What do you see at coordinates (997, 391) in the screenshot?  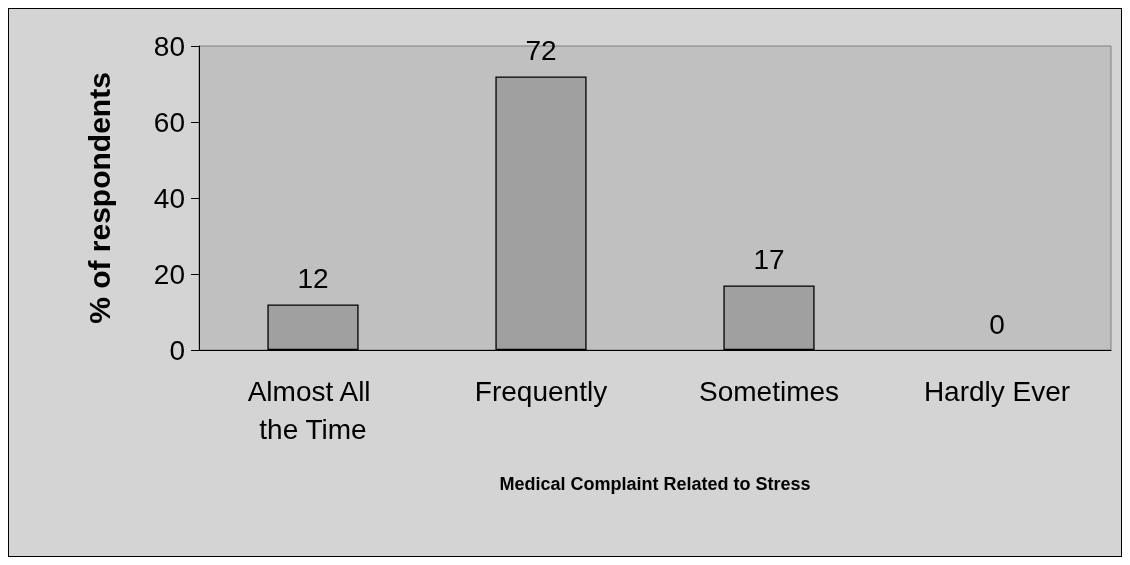 I see `x-tick-label: Hardly Ever` at bounding box center [997, 391].